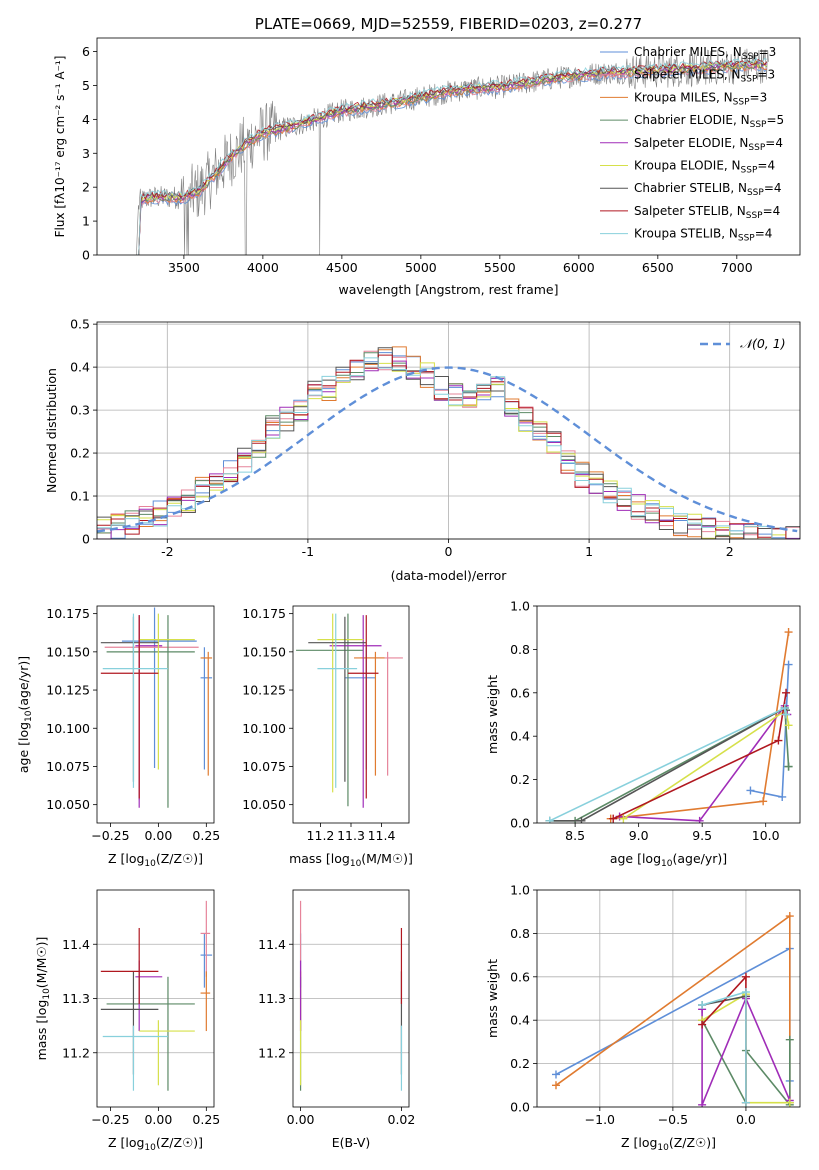 This screenshot has width=819, height=1170. Describe the element at coordinates (60, 147) in the screenshot. I see `y-axis-label: Flux [fλ10⁻¹⁷ erg cm⁻² s⁻¹ A⁻¹]` at that location.